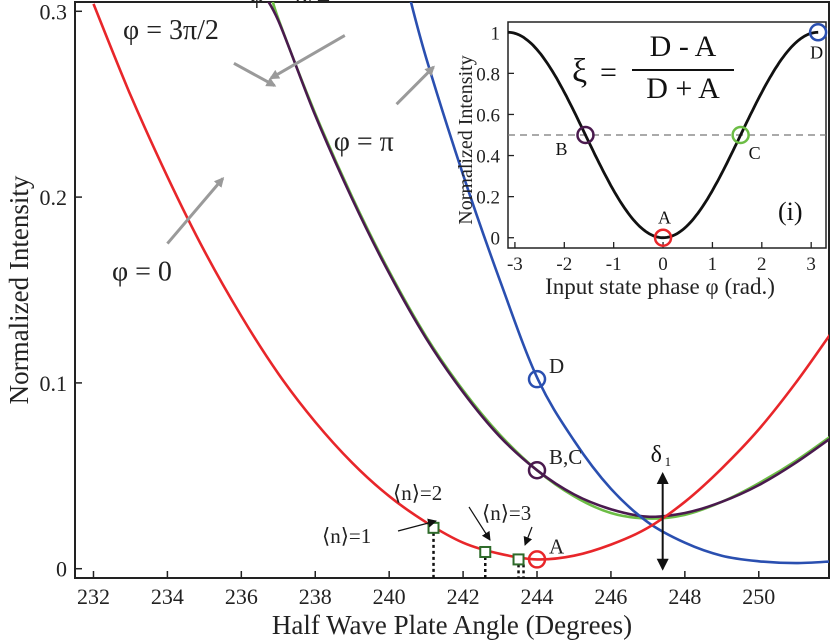 The width and height of the screenshot is (831, 642). I want to click on inset-y-tick-label-1: 1, so click(496, 33).